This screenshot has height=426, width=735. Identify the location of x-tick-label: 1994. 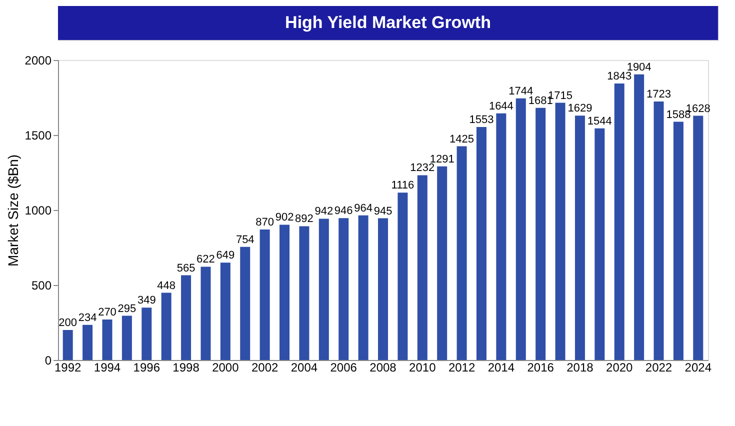
(107, 367).